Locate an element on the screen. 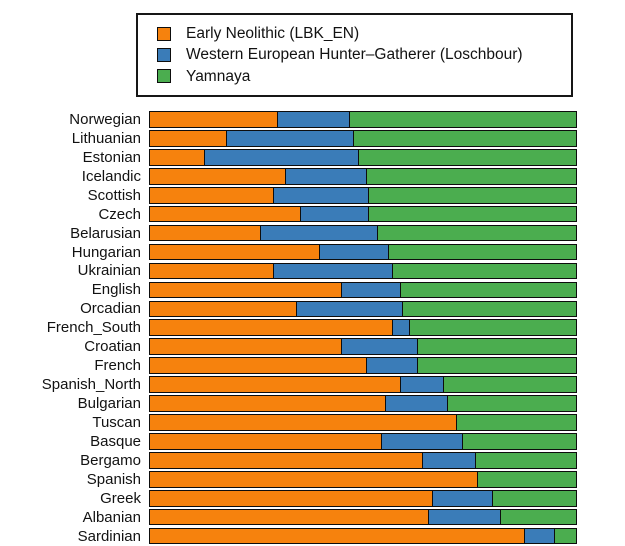 The height and width of the screenshot is (546, 625). chart-row: Sardinian is located at coordinates (312, 536).